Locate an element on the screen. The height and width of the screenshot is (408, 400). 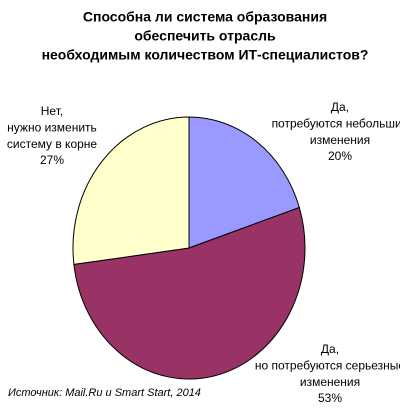
data-label: 27% is located at coordinates (52, 160).